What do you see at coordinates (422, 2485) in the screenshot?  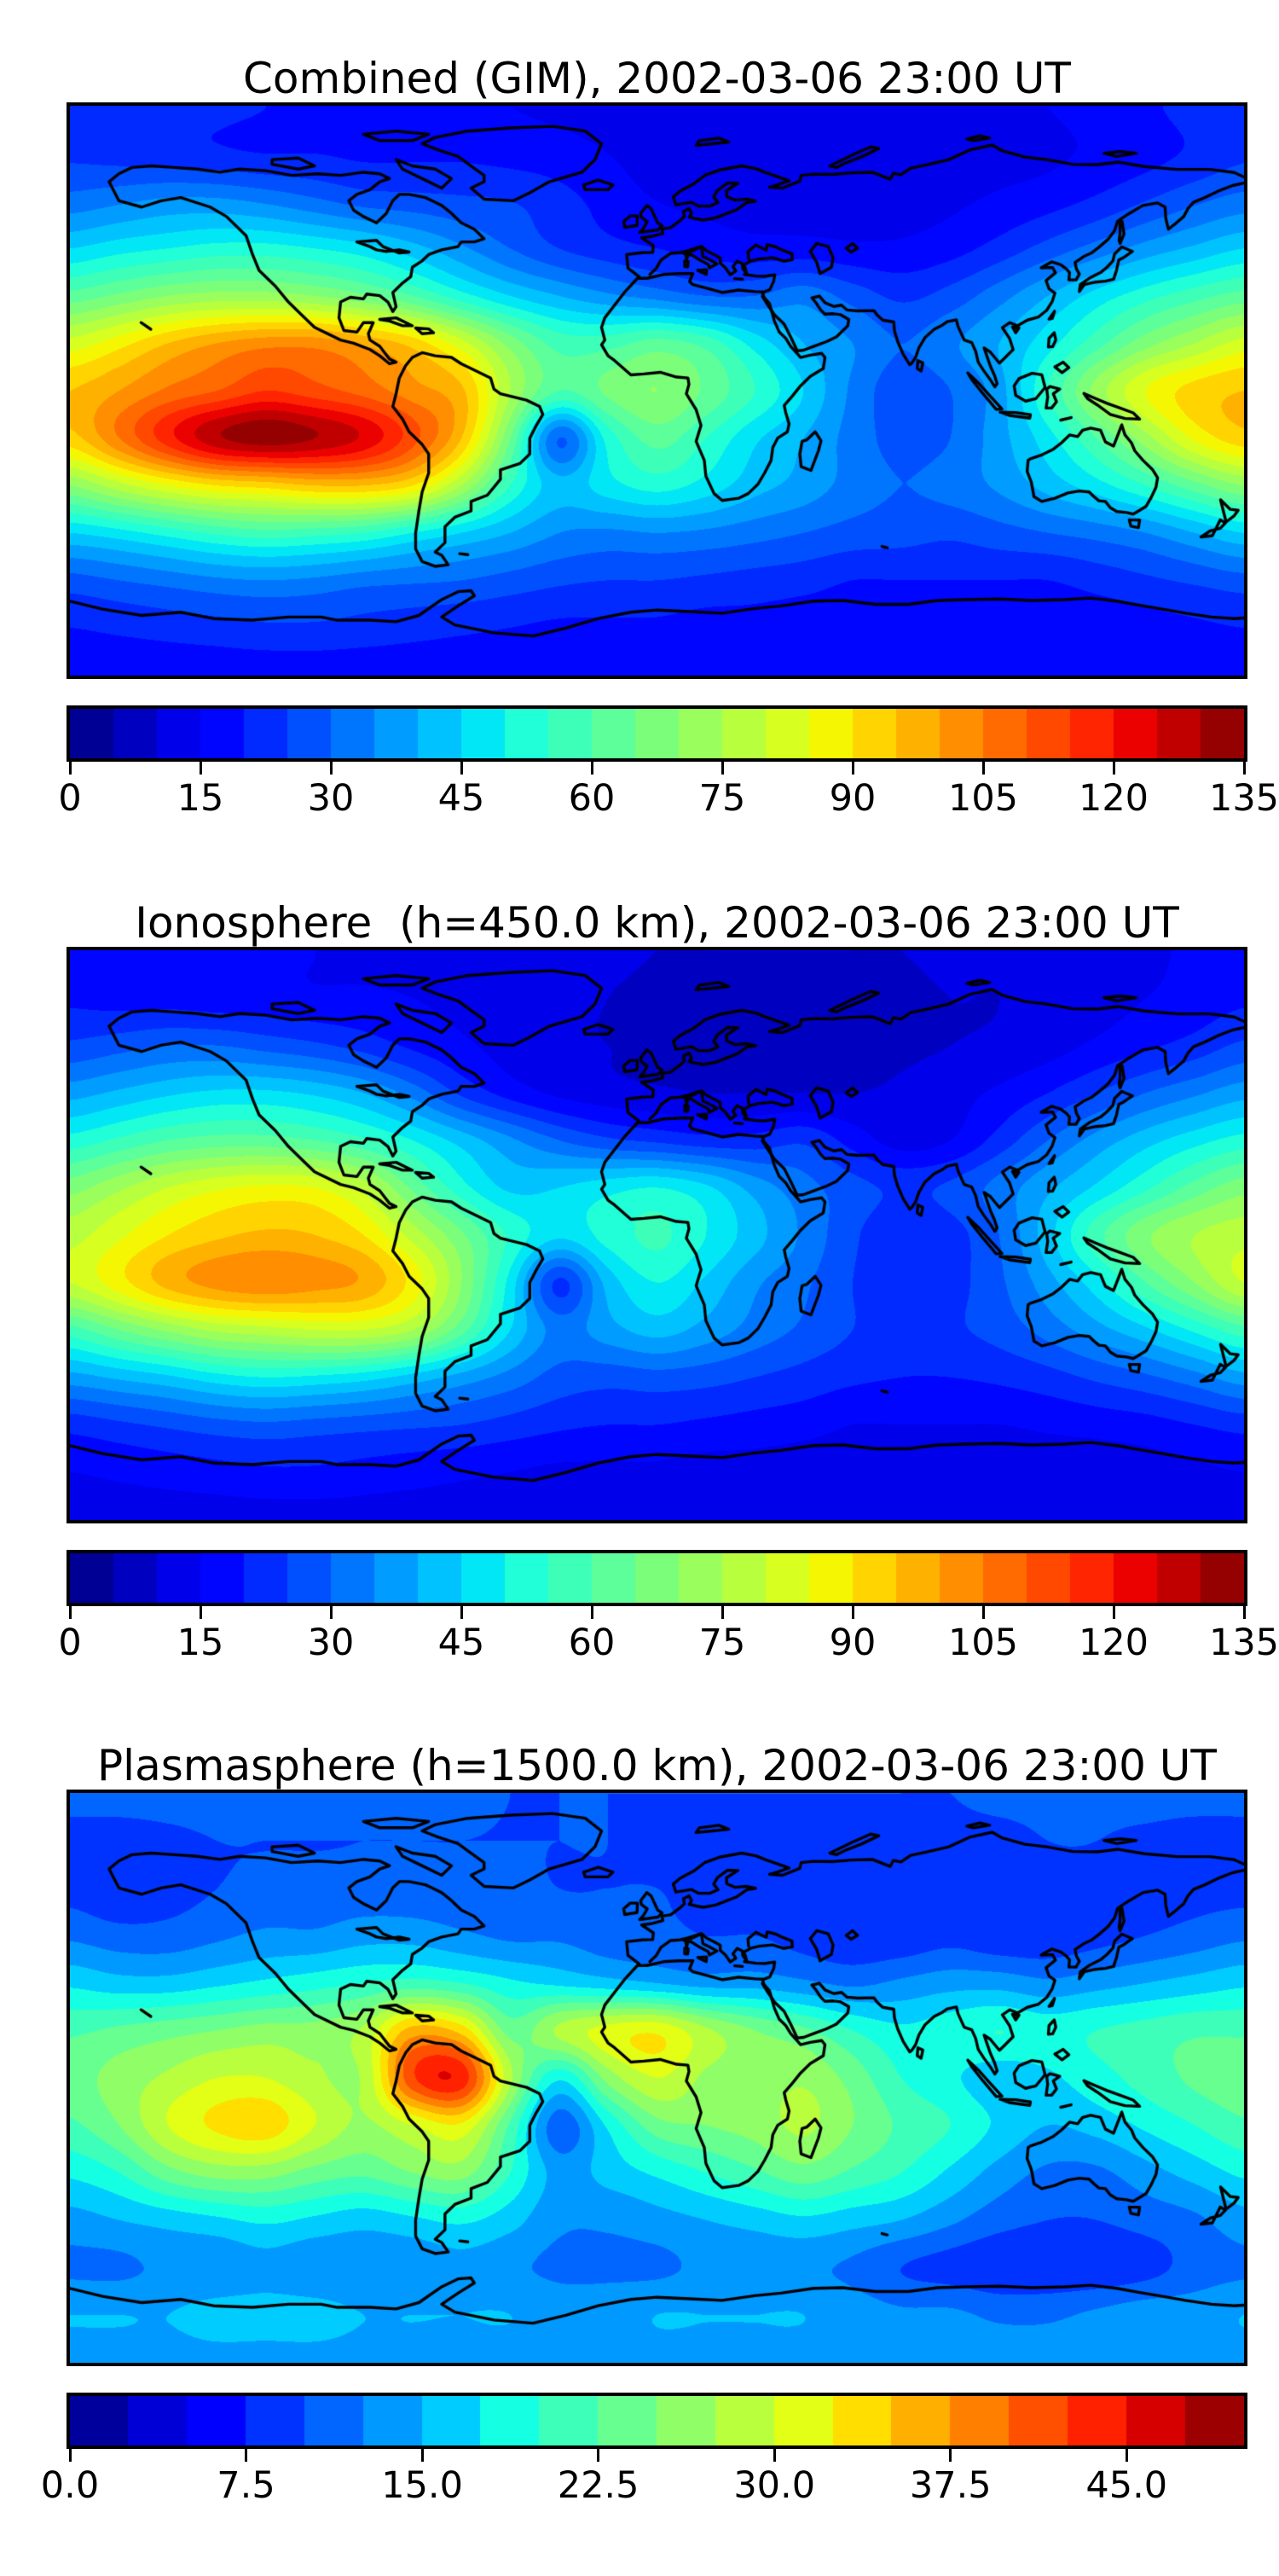 I see `colorbar-tick-label: 15.0` at bounding box center [422, 2485].